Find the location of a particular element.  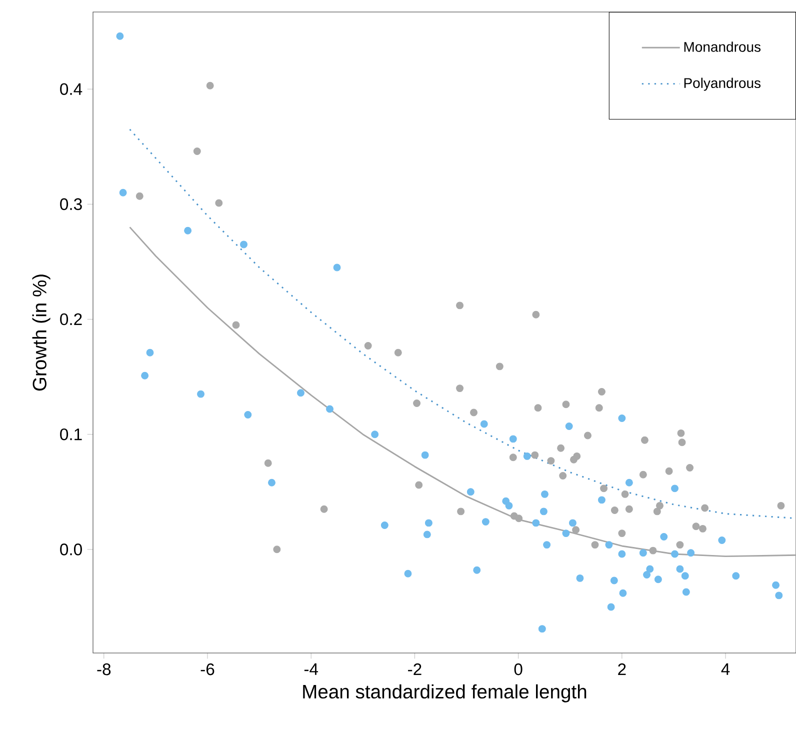

x-tick-label: -6 is located at coordinates (207, 669).